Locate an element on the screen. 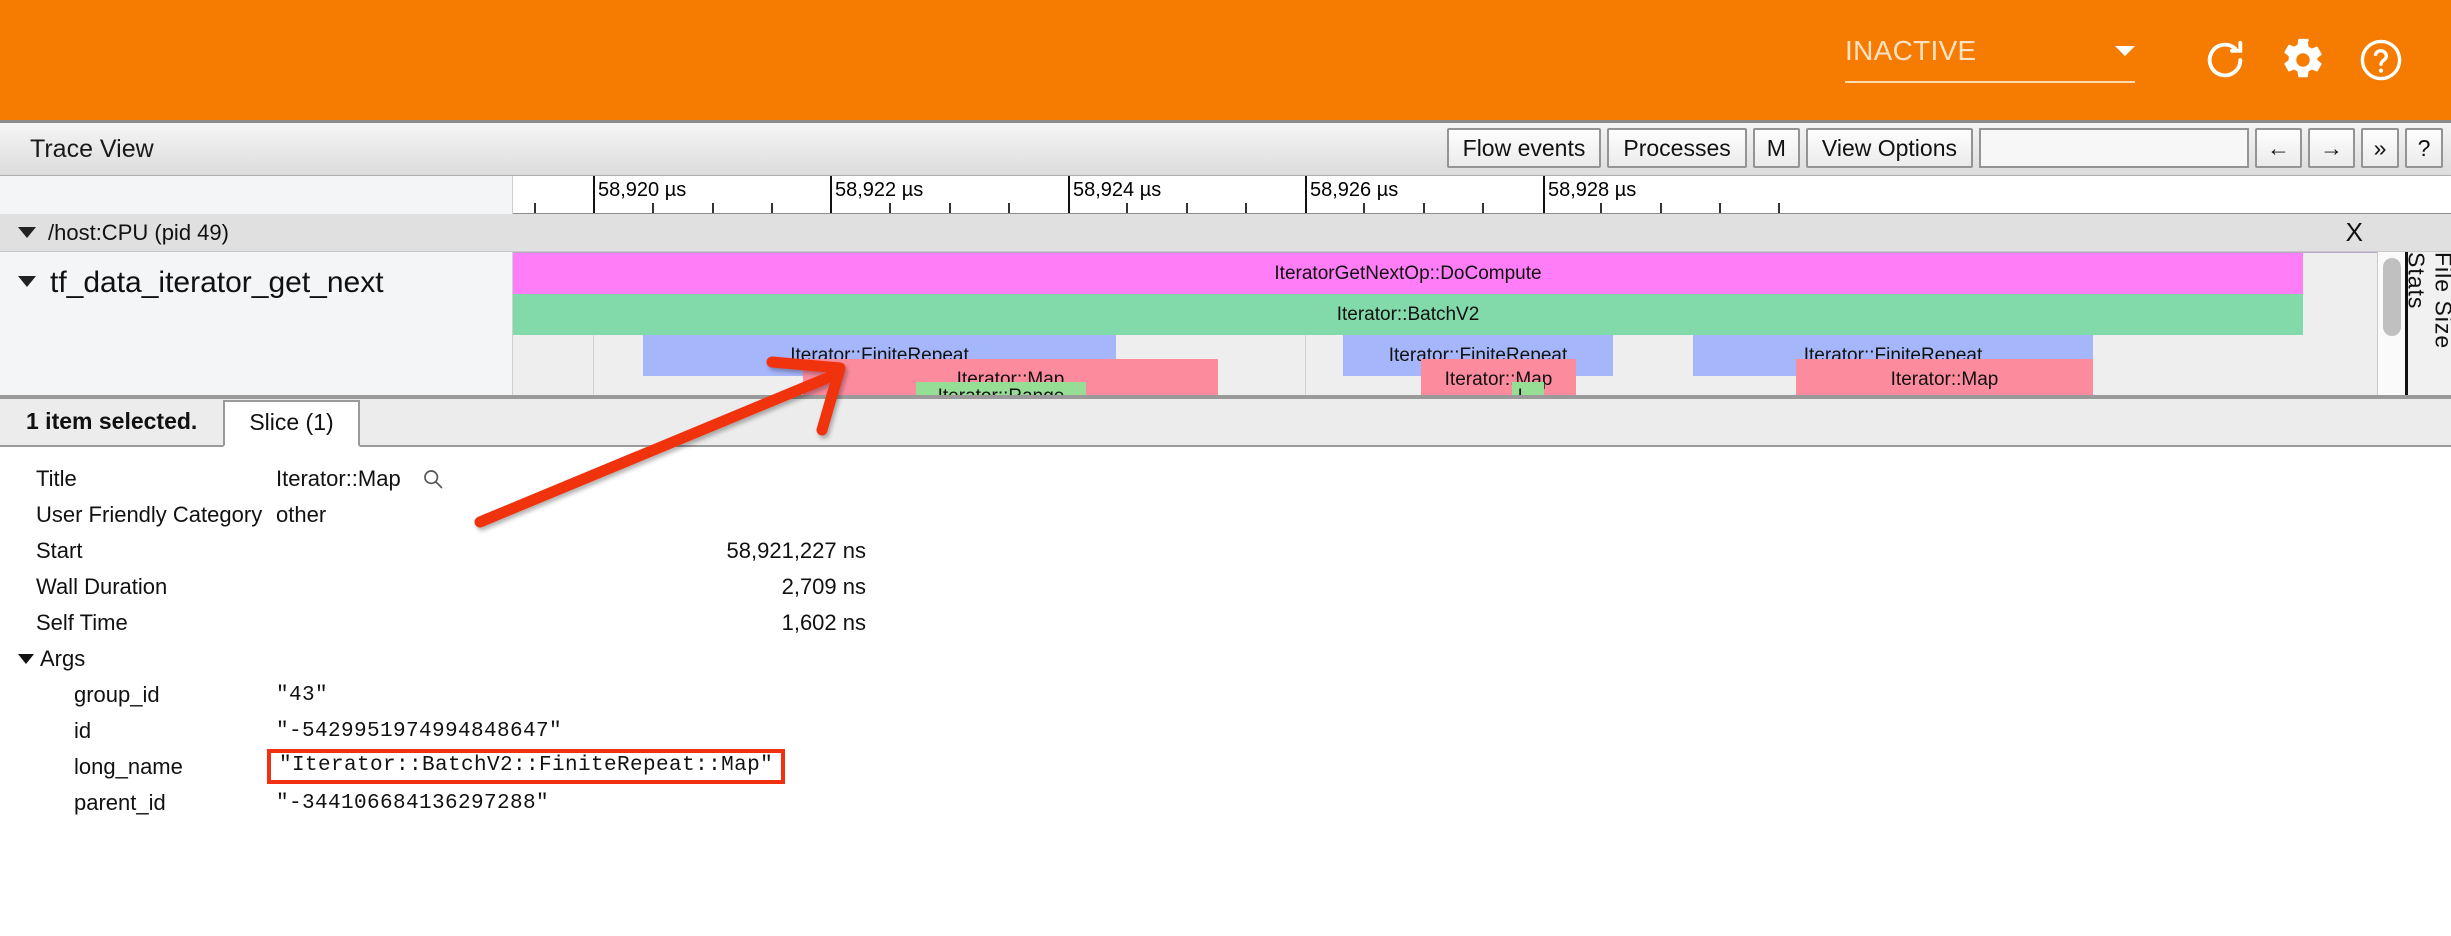 This screenshot has height=936, width=2451. ruler-tick-label: 58,926 µs is located at coordinates (1354, 190).